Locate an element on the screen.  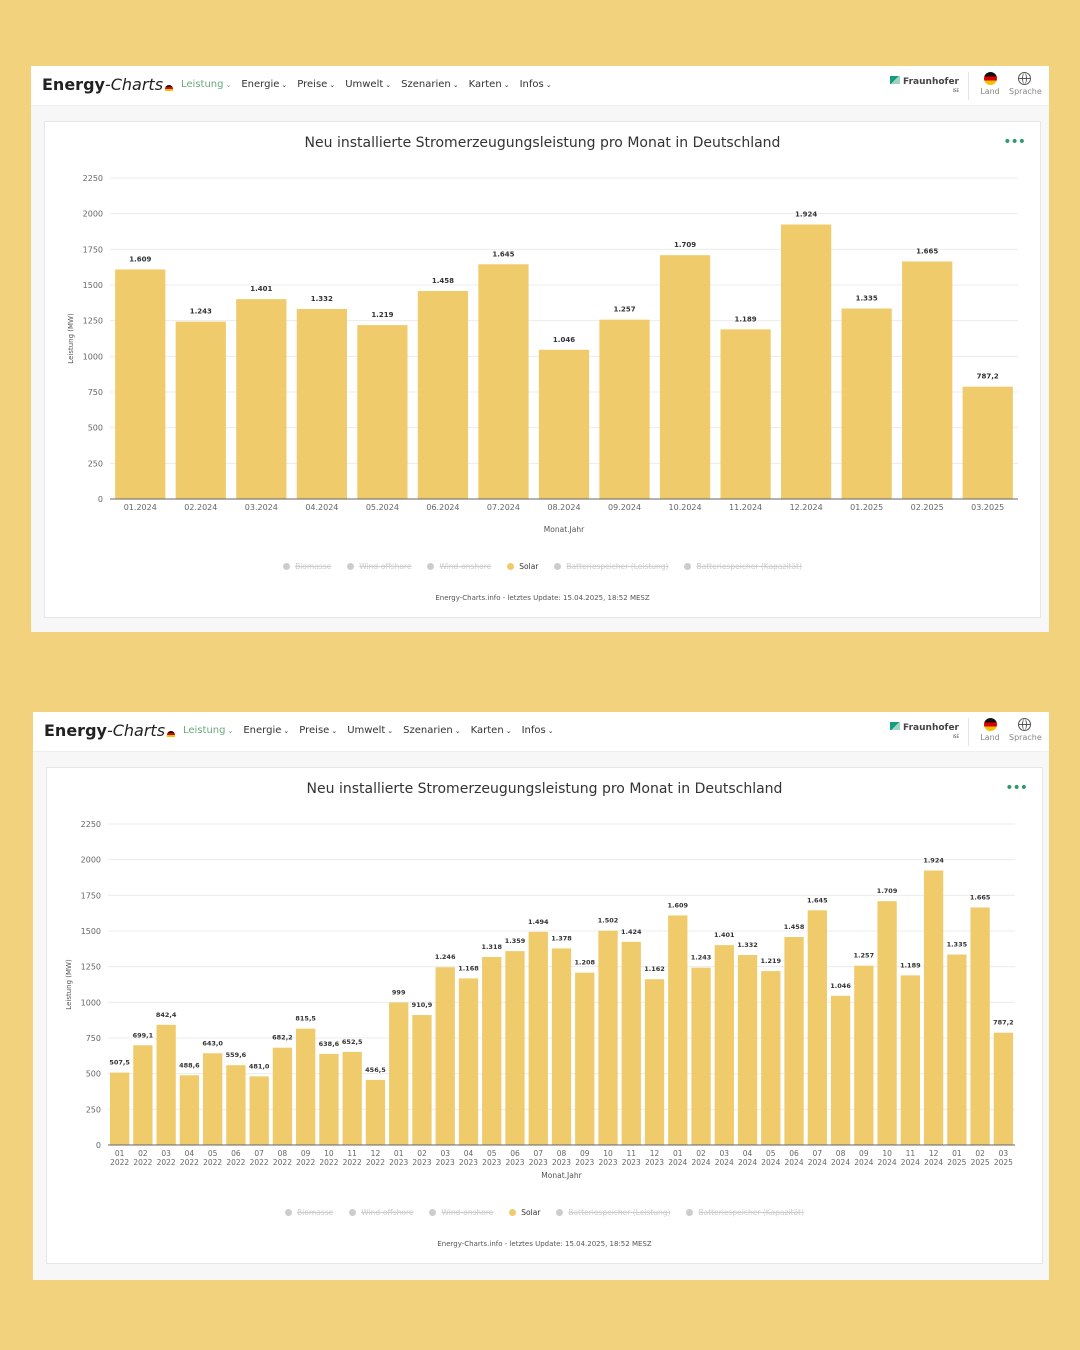
x-tick-label: 08.2024 is located at coordinates (563, 507).